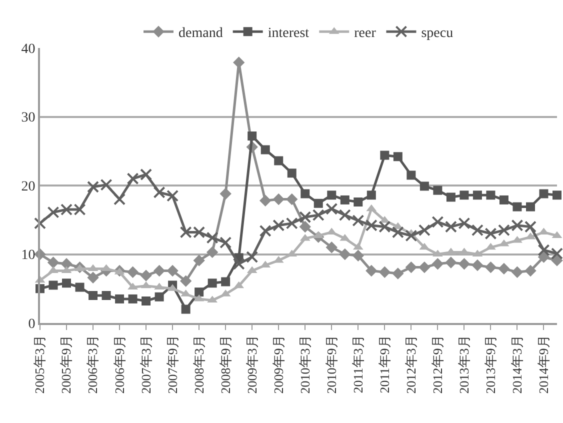  Describe the element at coordinates (28, 186) in the screenshot. I see `y-tick-label: 20` at that location.